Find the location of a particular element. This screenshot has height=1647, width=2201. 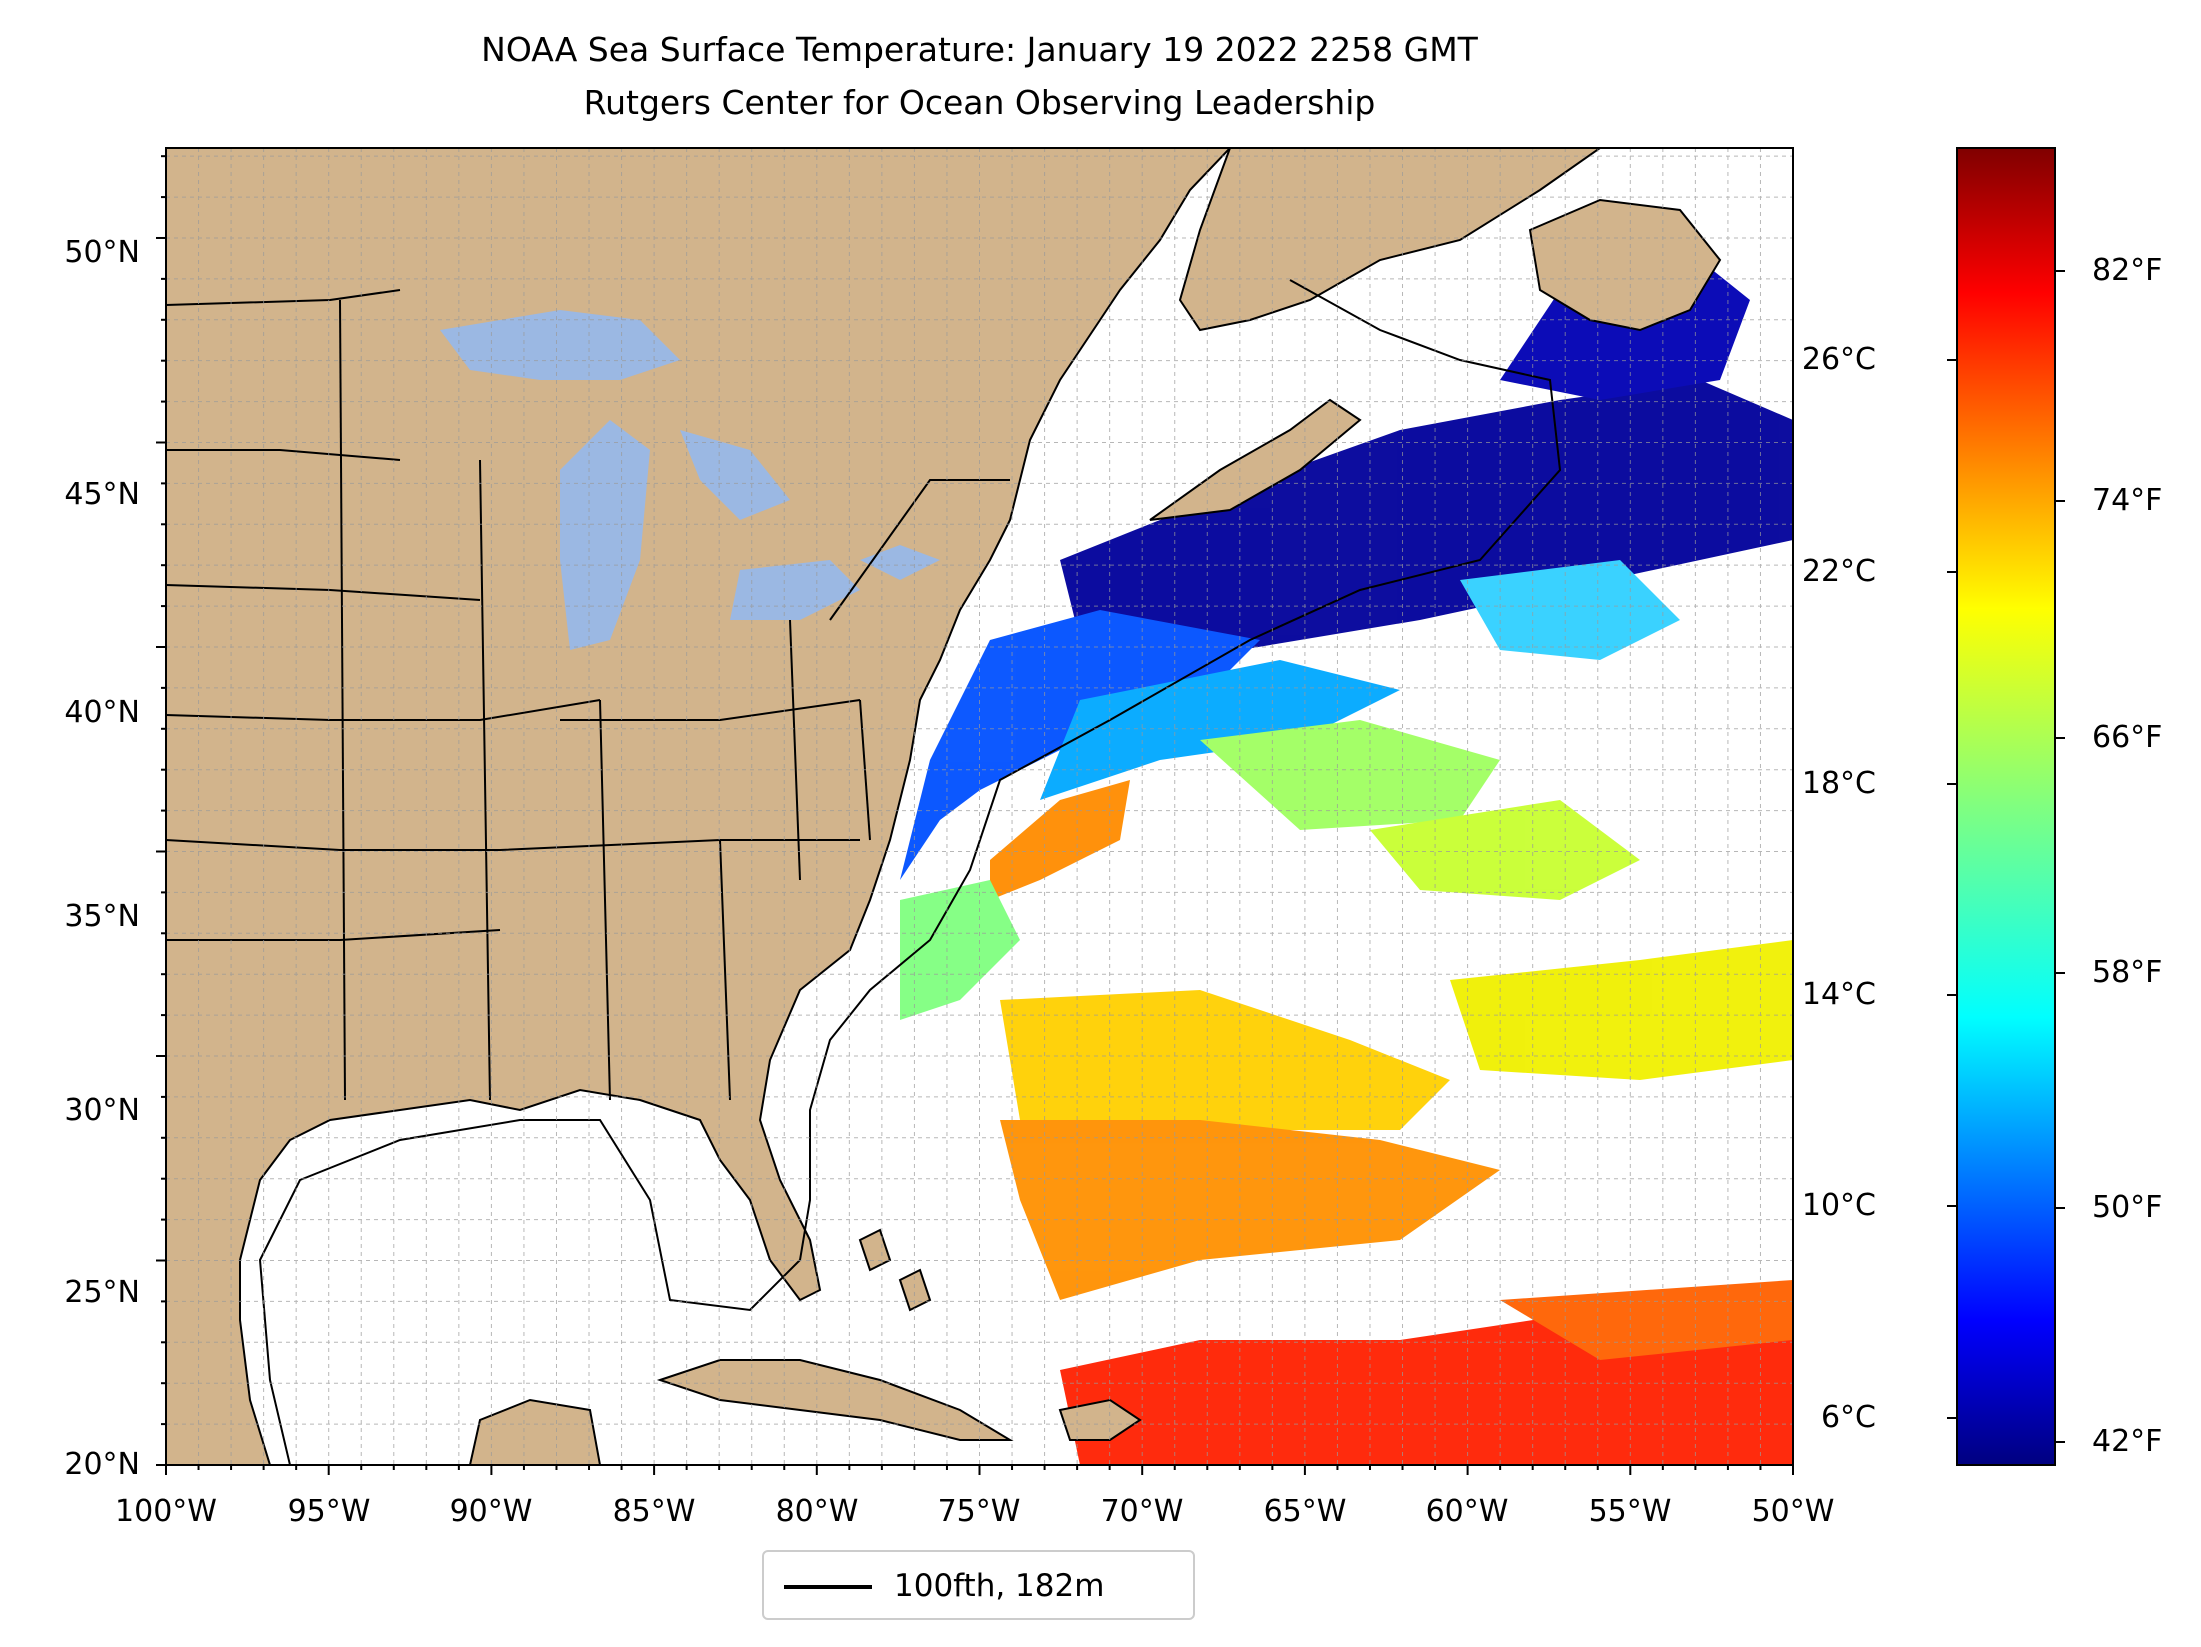

colorbar-label-6c: 6°C is located at coordinates (1848, 1417).